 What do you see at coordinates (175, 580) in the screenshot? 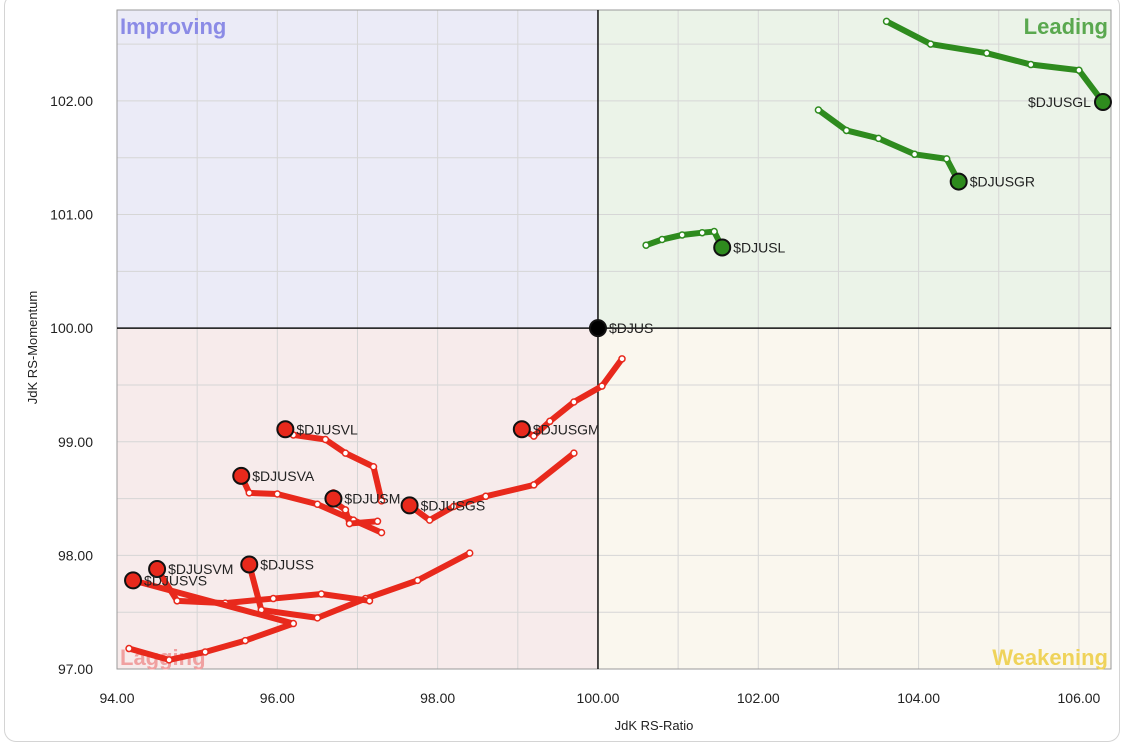
I see `point-label: $DJUSVS` at bounding box center [175, 580].